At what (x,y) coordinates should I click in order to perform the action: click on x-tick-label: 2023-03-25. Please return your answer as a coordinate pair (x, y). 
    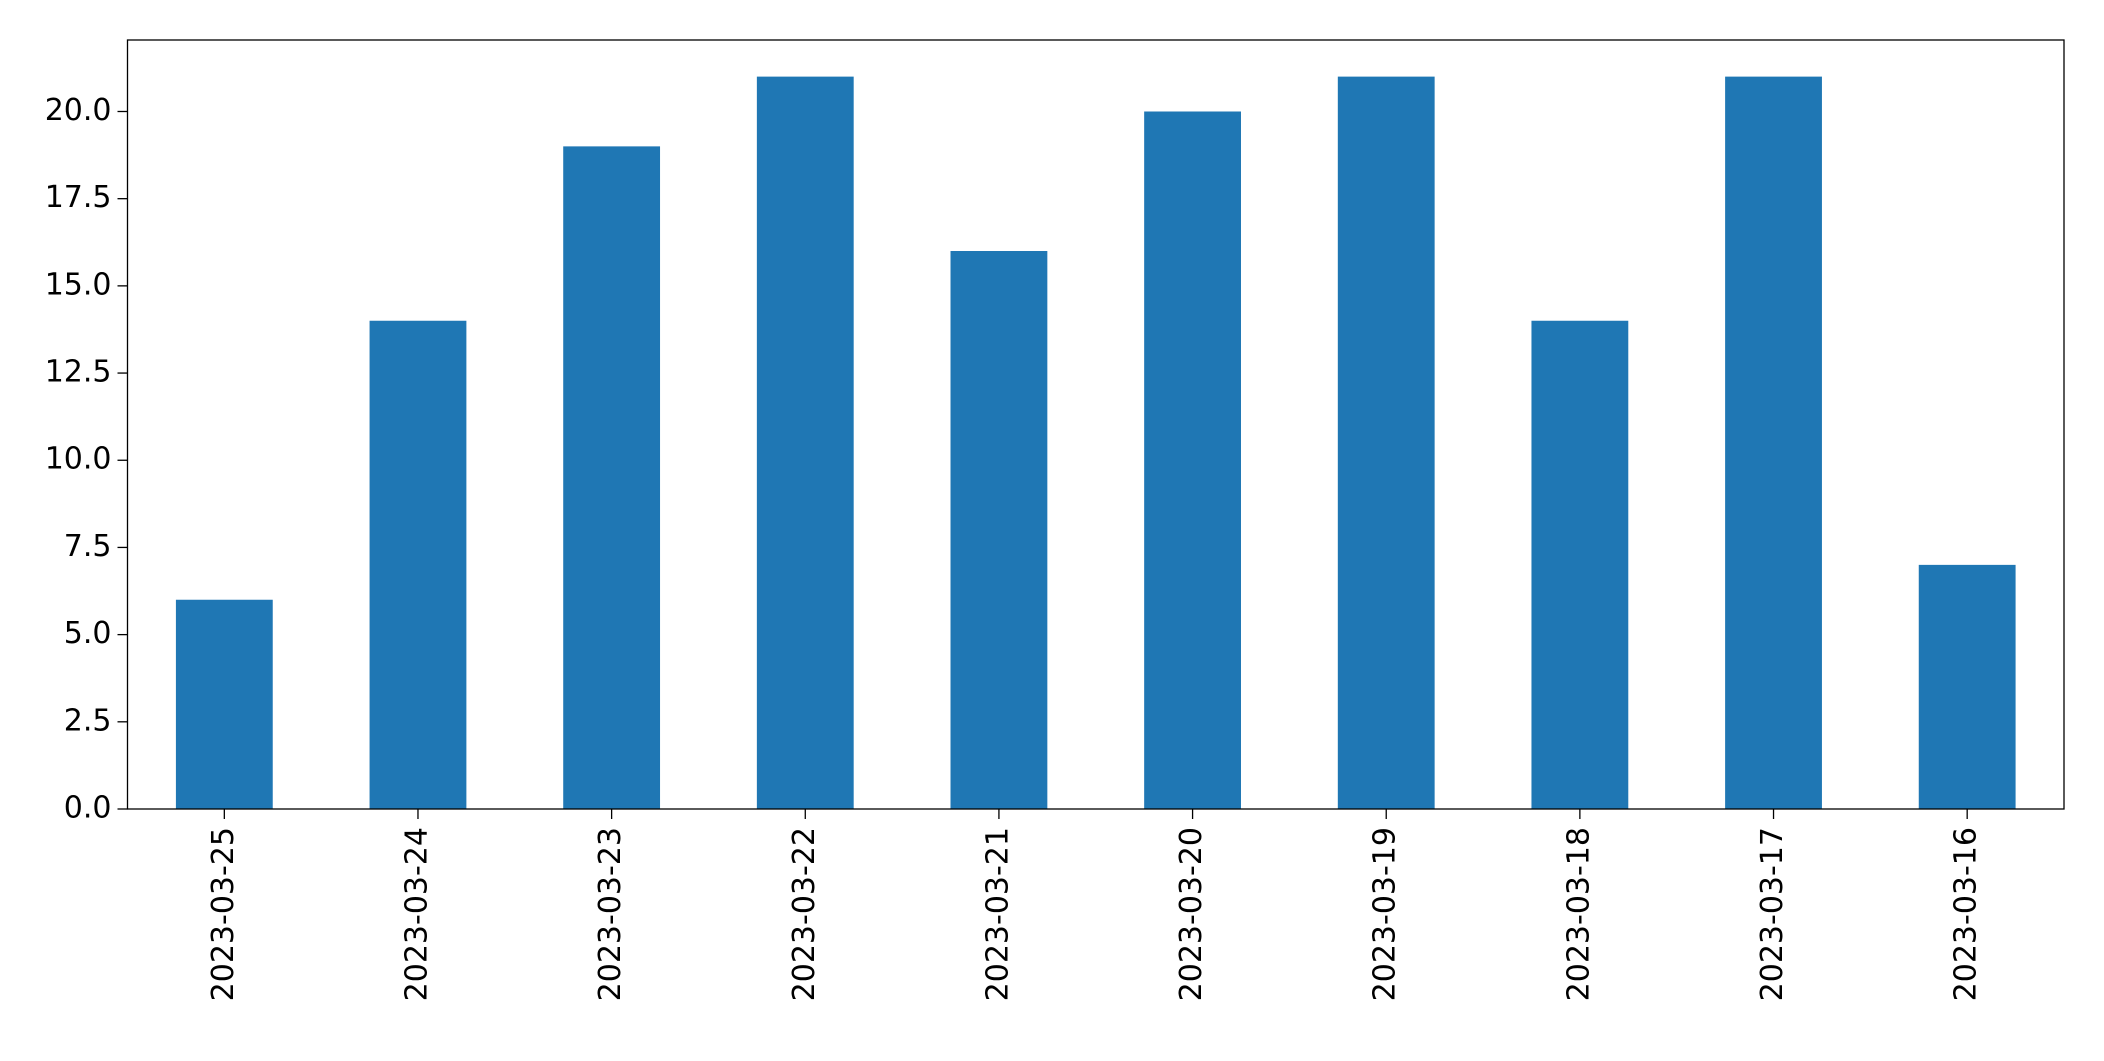
    Looking at the image, I should click on (223, 914).